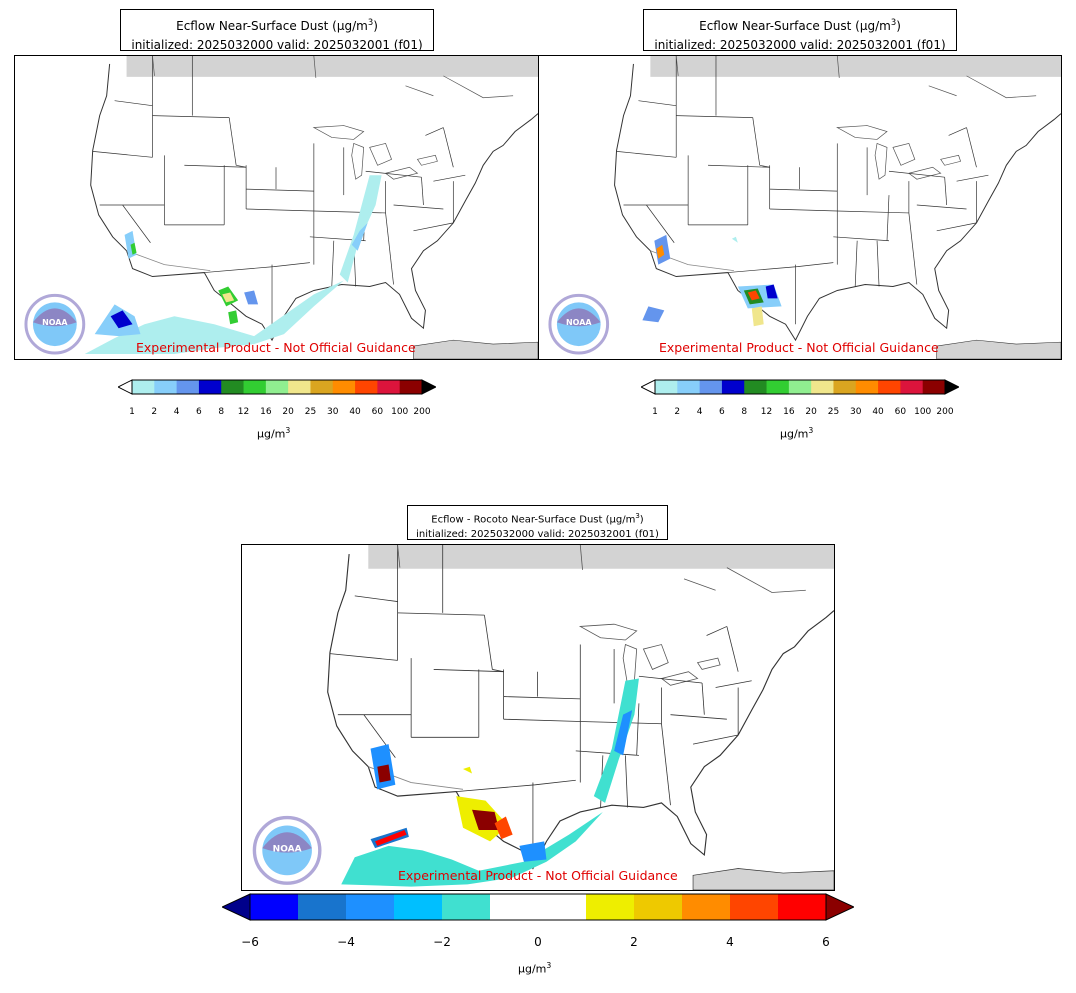  Describe the element at coordinates (221, 412) in the screenshot. I see `colorbar-tick-label: 8` at that location.